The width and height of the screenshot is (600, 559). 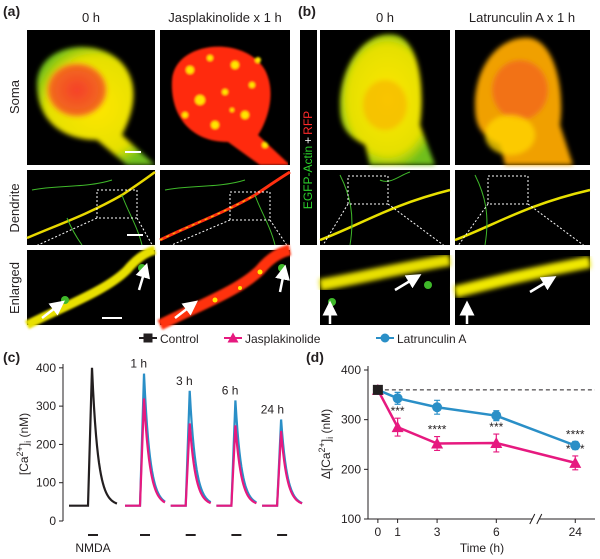 I want to click on time-label: 1 h, so click(x=138, y=364).